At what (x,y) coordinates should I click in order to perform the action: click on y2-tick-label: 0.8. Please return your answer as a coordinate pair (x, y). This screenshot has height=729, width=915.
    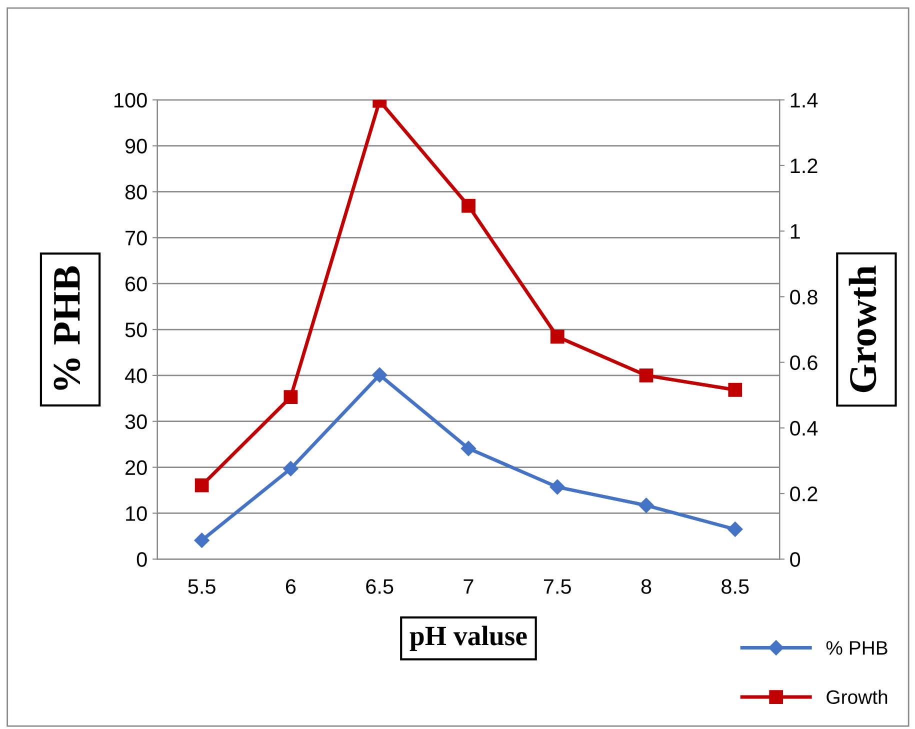
    Looking at the image, I should click on (804, 297).